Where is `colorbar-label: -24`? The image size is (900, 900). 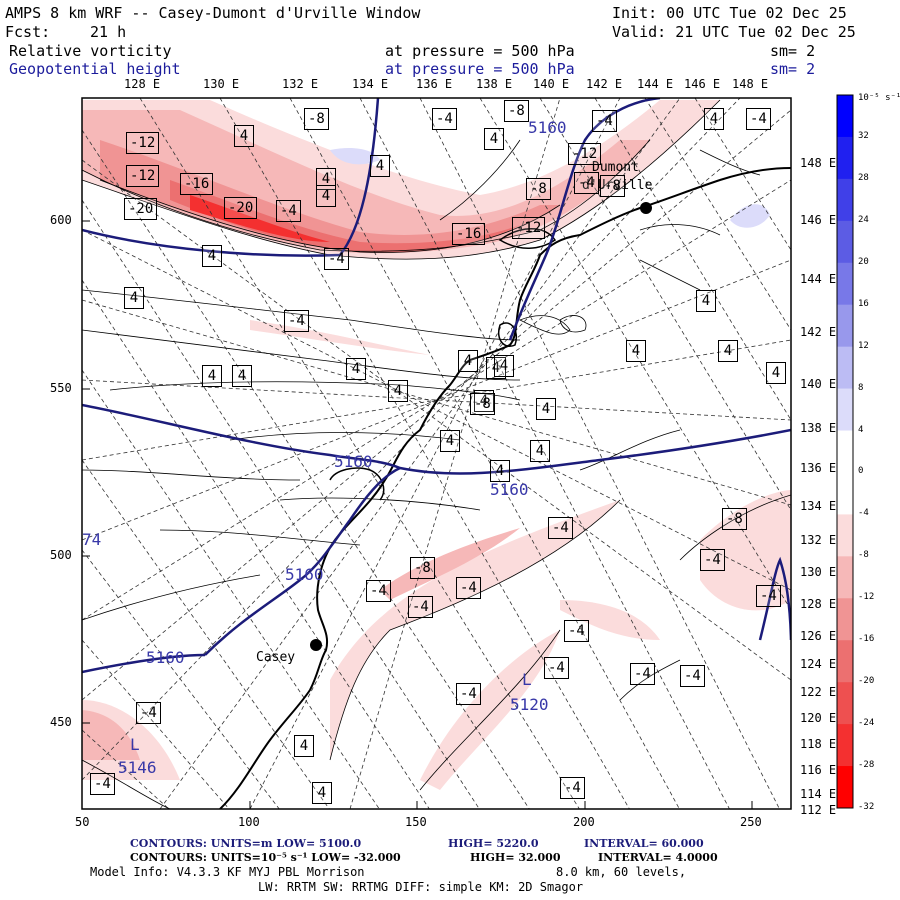 colorbar-label: -24 is located at coordinates (866, 723).